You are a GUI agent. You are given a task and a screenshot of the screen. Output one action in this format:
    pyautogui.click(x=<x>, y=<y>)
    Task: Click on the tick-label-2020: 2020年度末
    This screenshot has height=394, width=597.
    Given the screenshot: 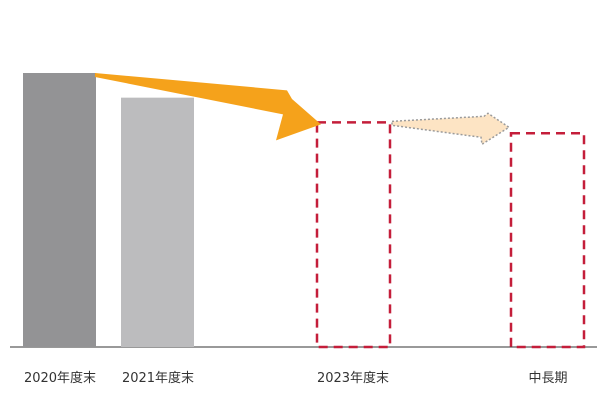 What is the action you would take?
    pyautogui.click(x=60, y=378)
    